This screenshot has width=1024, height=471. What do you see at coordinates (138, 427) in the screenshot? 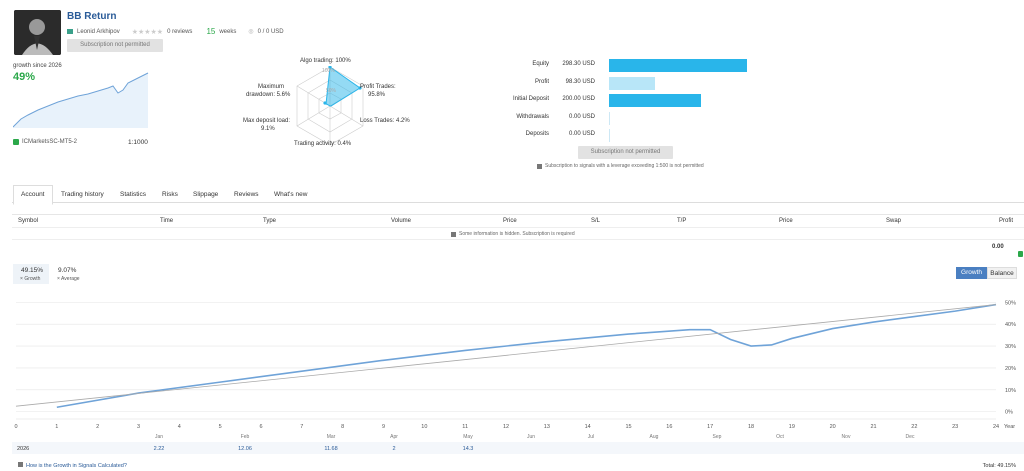
I see `x-tick-label: 3` at bounding box center [138, 427].